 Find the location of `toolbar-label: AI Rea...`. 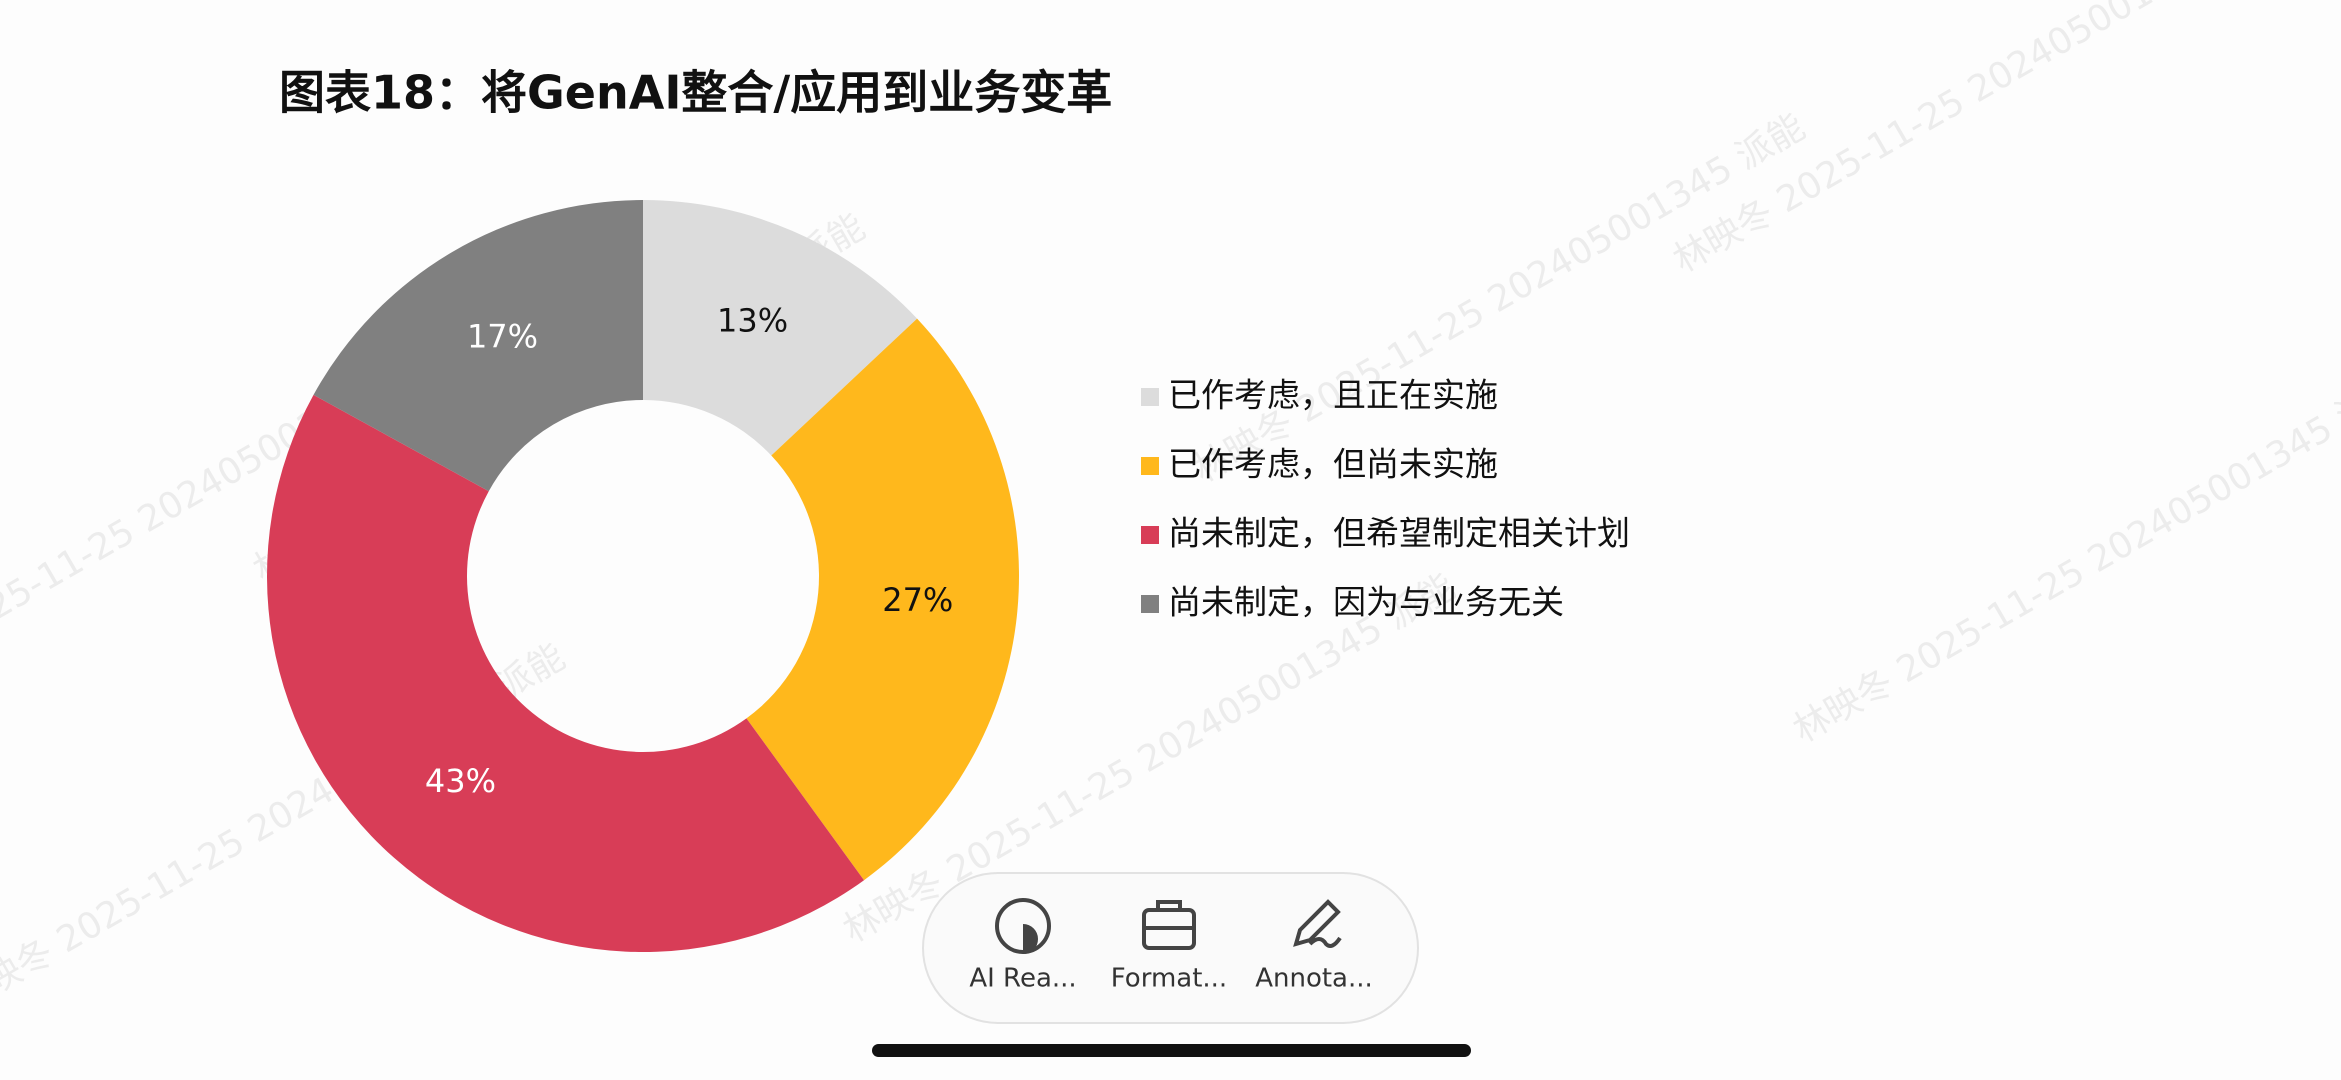

toolbar-label: AI Rea... is located at coordinates (1022, 979).